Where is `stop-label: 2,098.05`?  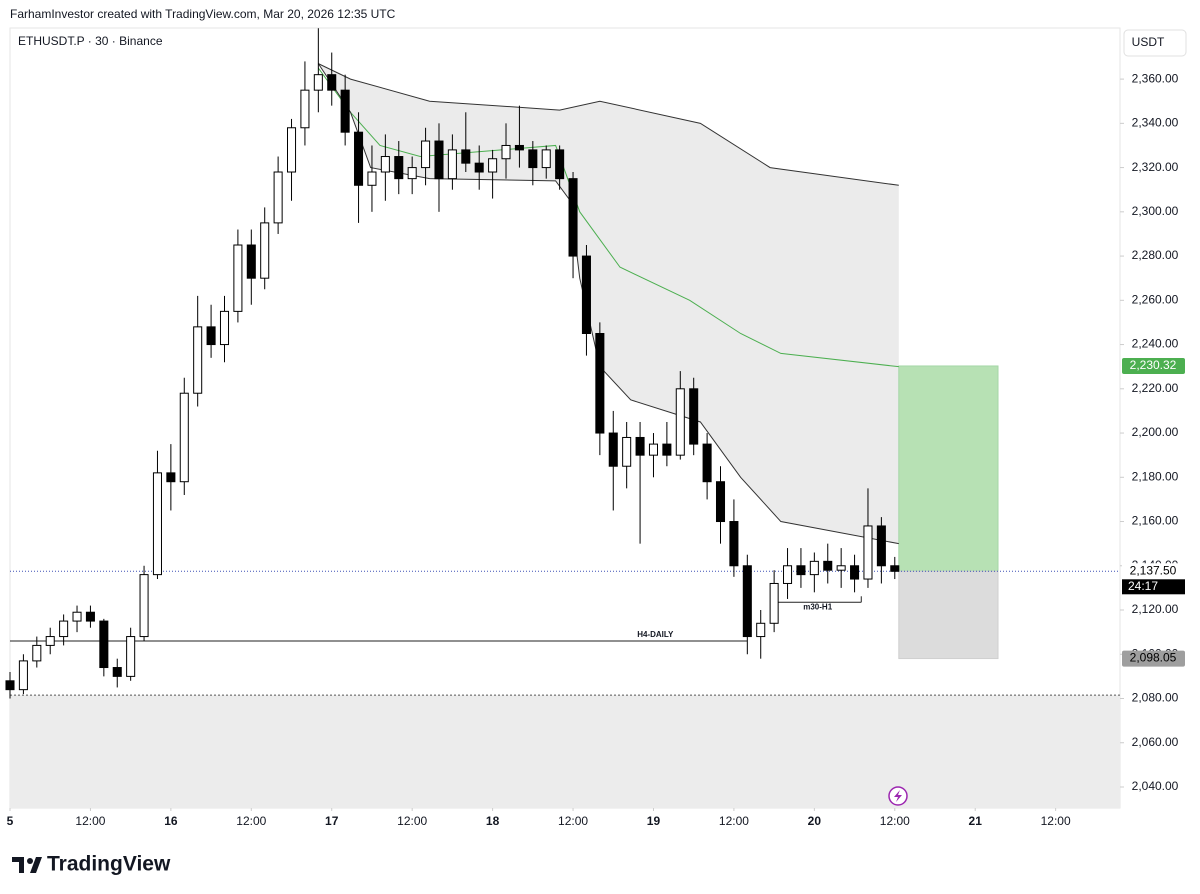
stop-label: 2,098.05 is located at coordinates (1153, 658).